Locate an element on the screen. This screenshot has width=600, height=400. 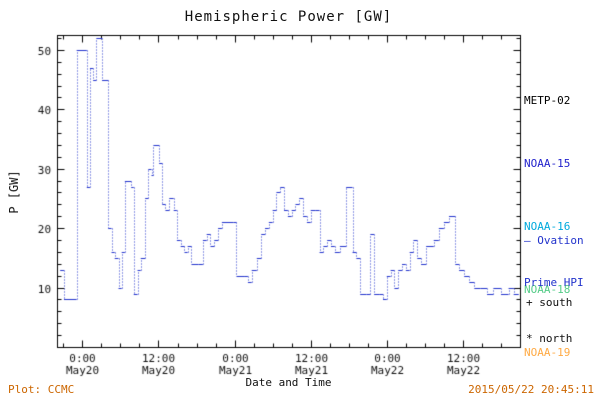
x-axis-label: Date and Time is located at coordinates (288, 382).